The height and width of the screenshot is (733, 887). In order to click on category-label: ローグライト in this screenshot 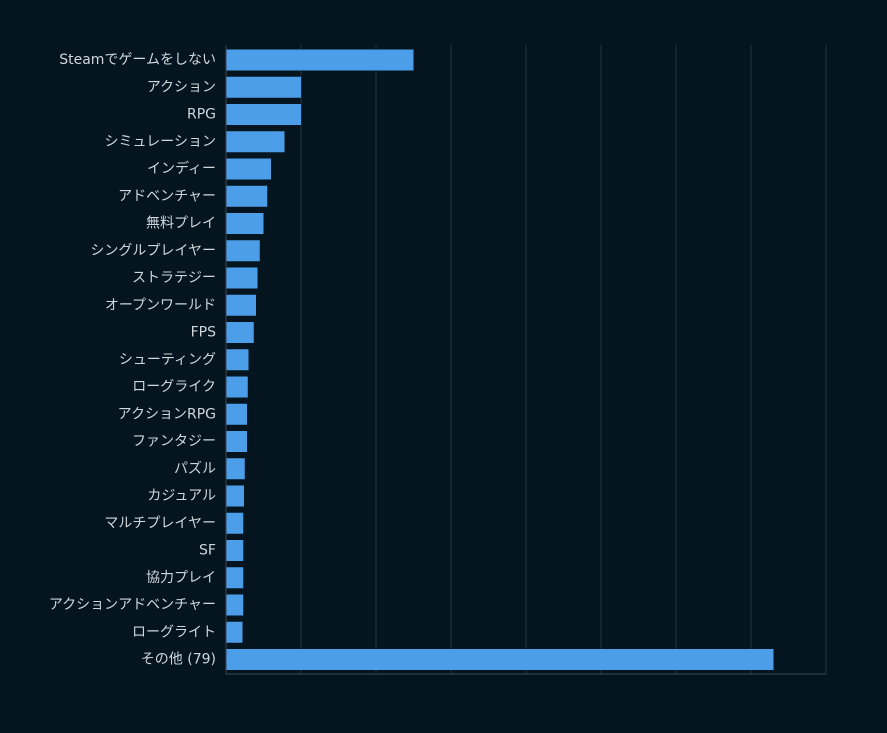, I will do `click(174, 632)`.